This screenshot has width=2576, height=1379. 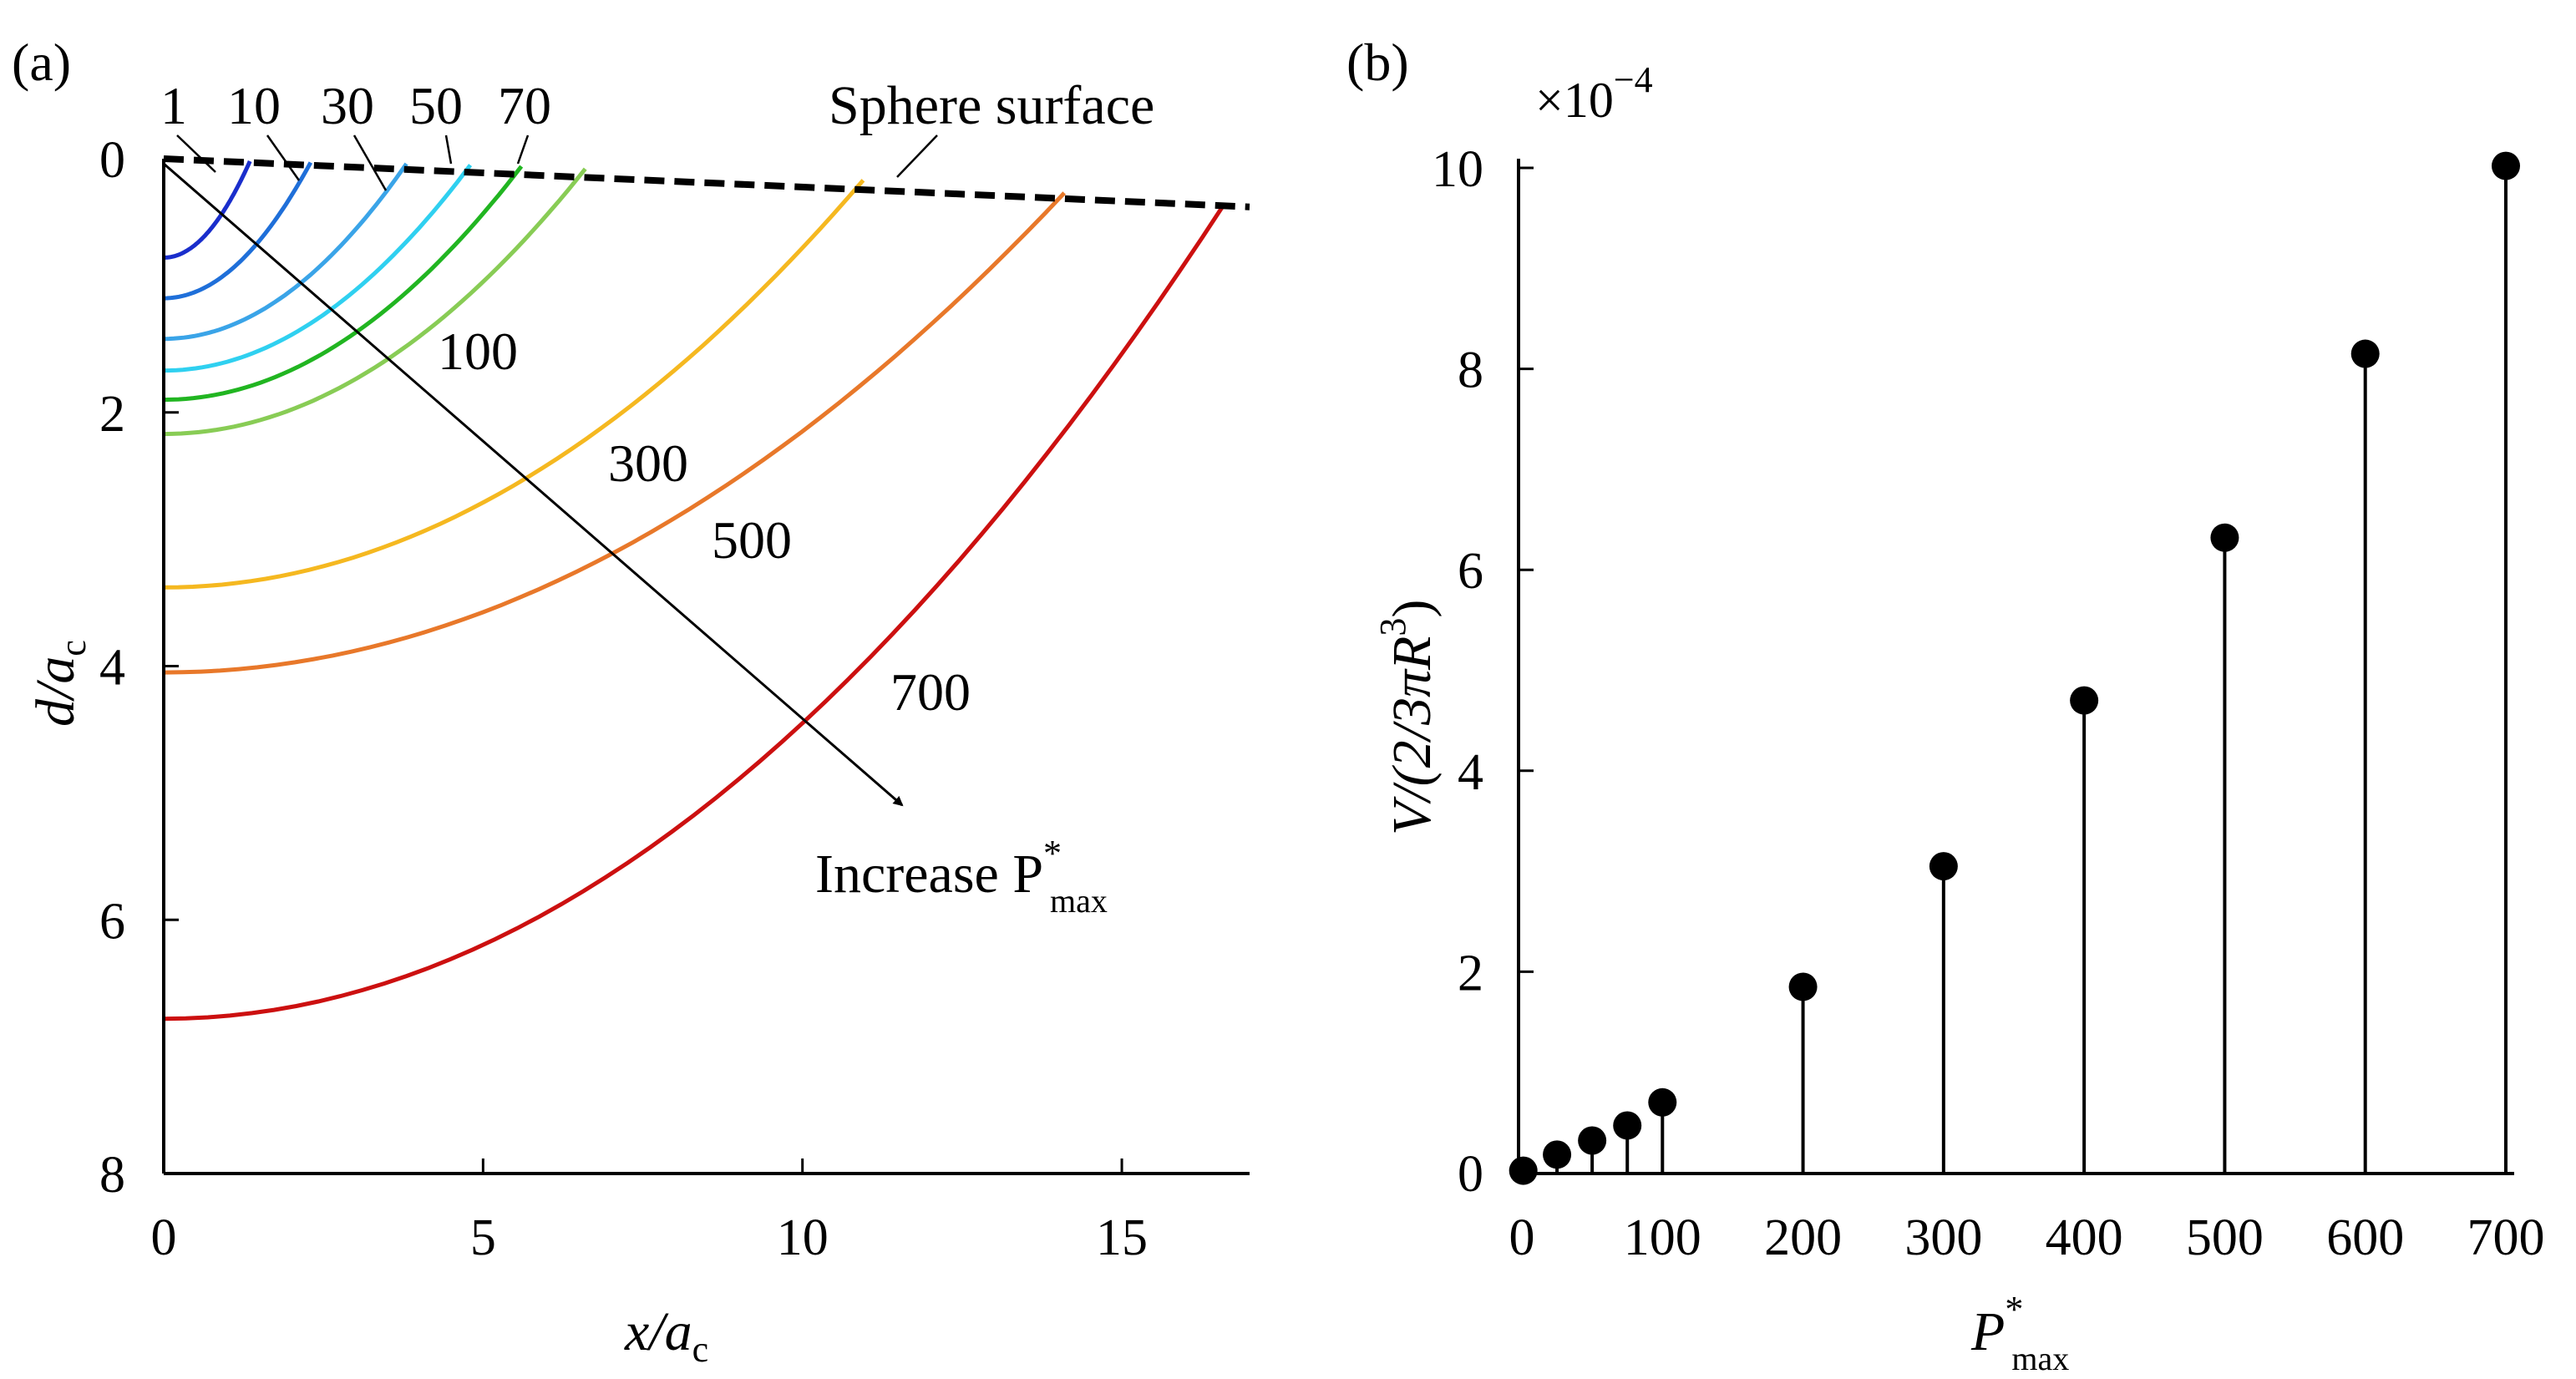 I want to click on a-x-tick-label: 10, so click(x=803, y=1237).